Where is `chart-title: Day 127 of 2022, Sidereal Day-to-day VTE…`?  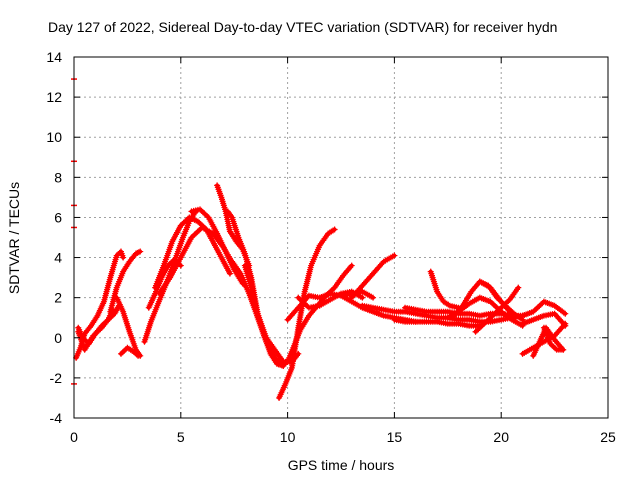 chart-title: Day 127 of 2022, Sidereal Day-to-day VTE… is located at coordinates (302, 27).